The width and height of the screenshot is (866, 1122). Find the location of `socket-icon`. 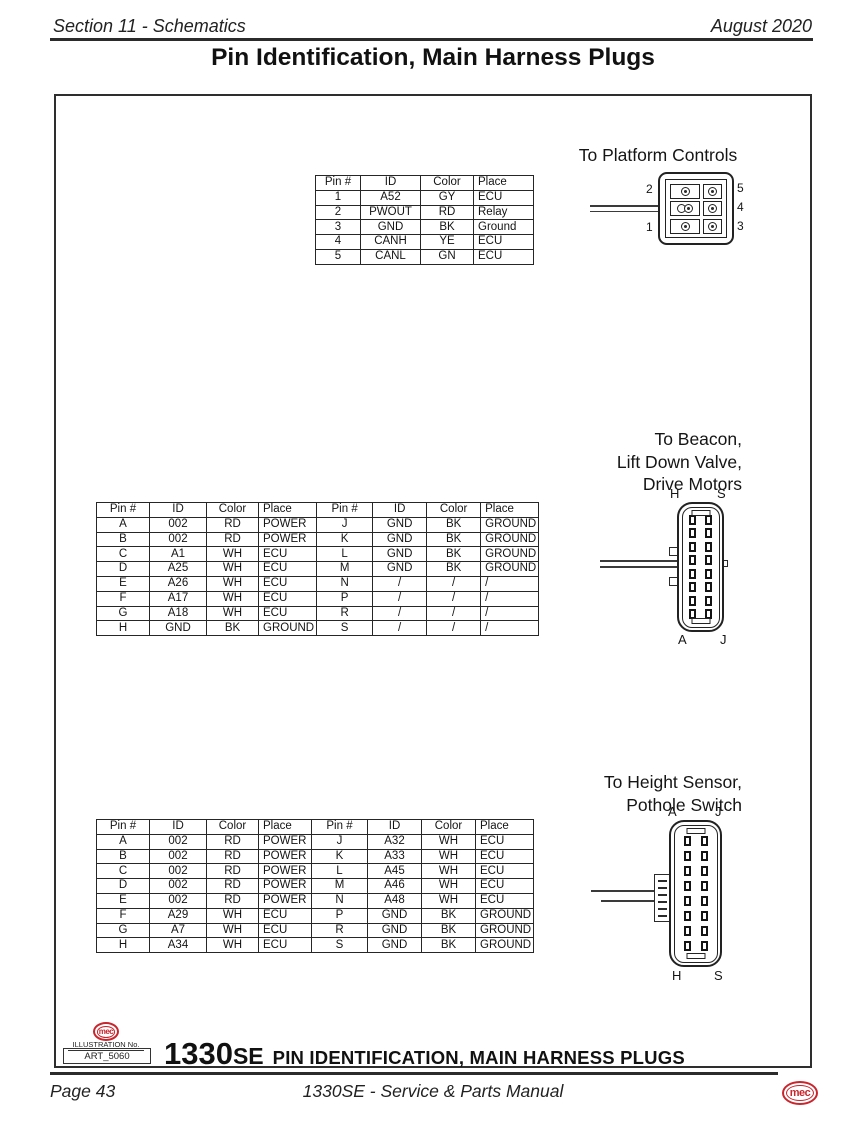

socket-icon is located at coordinates (712, 226).